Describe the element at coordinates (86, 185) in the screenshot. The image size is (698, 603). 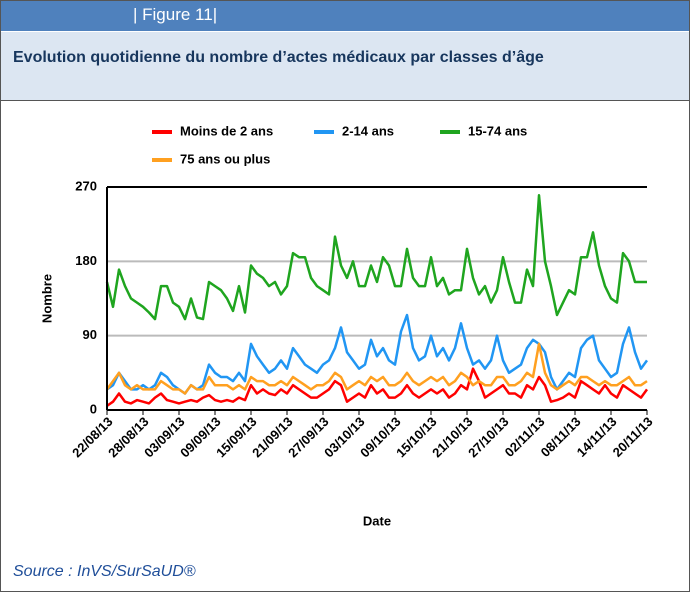
I see `y-tick-label: 270` at that location.